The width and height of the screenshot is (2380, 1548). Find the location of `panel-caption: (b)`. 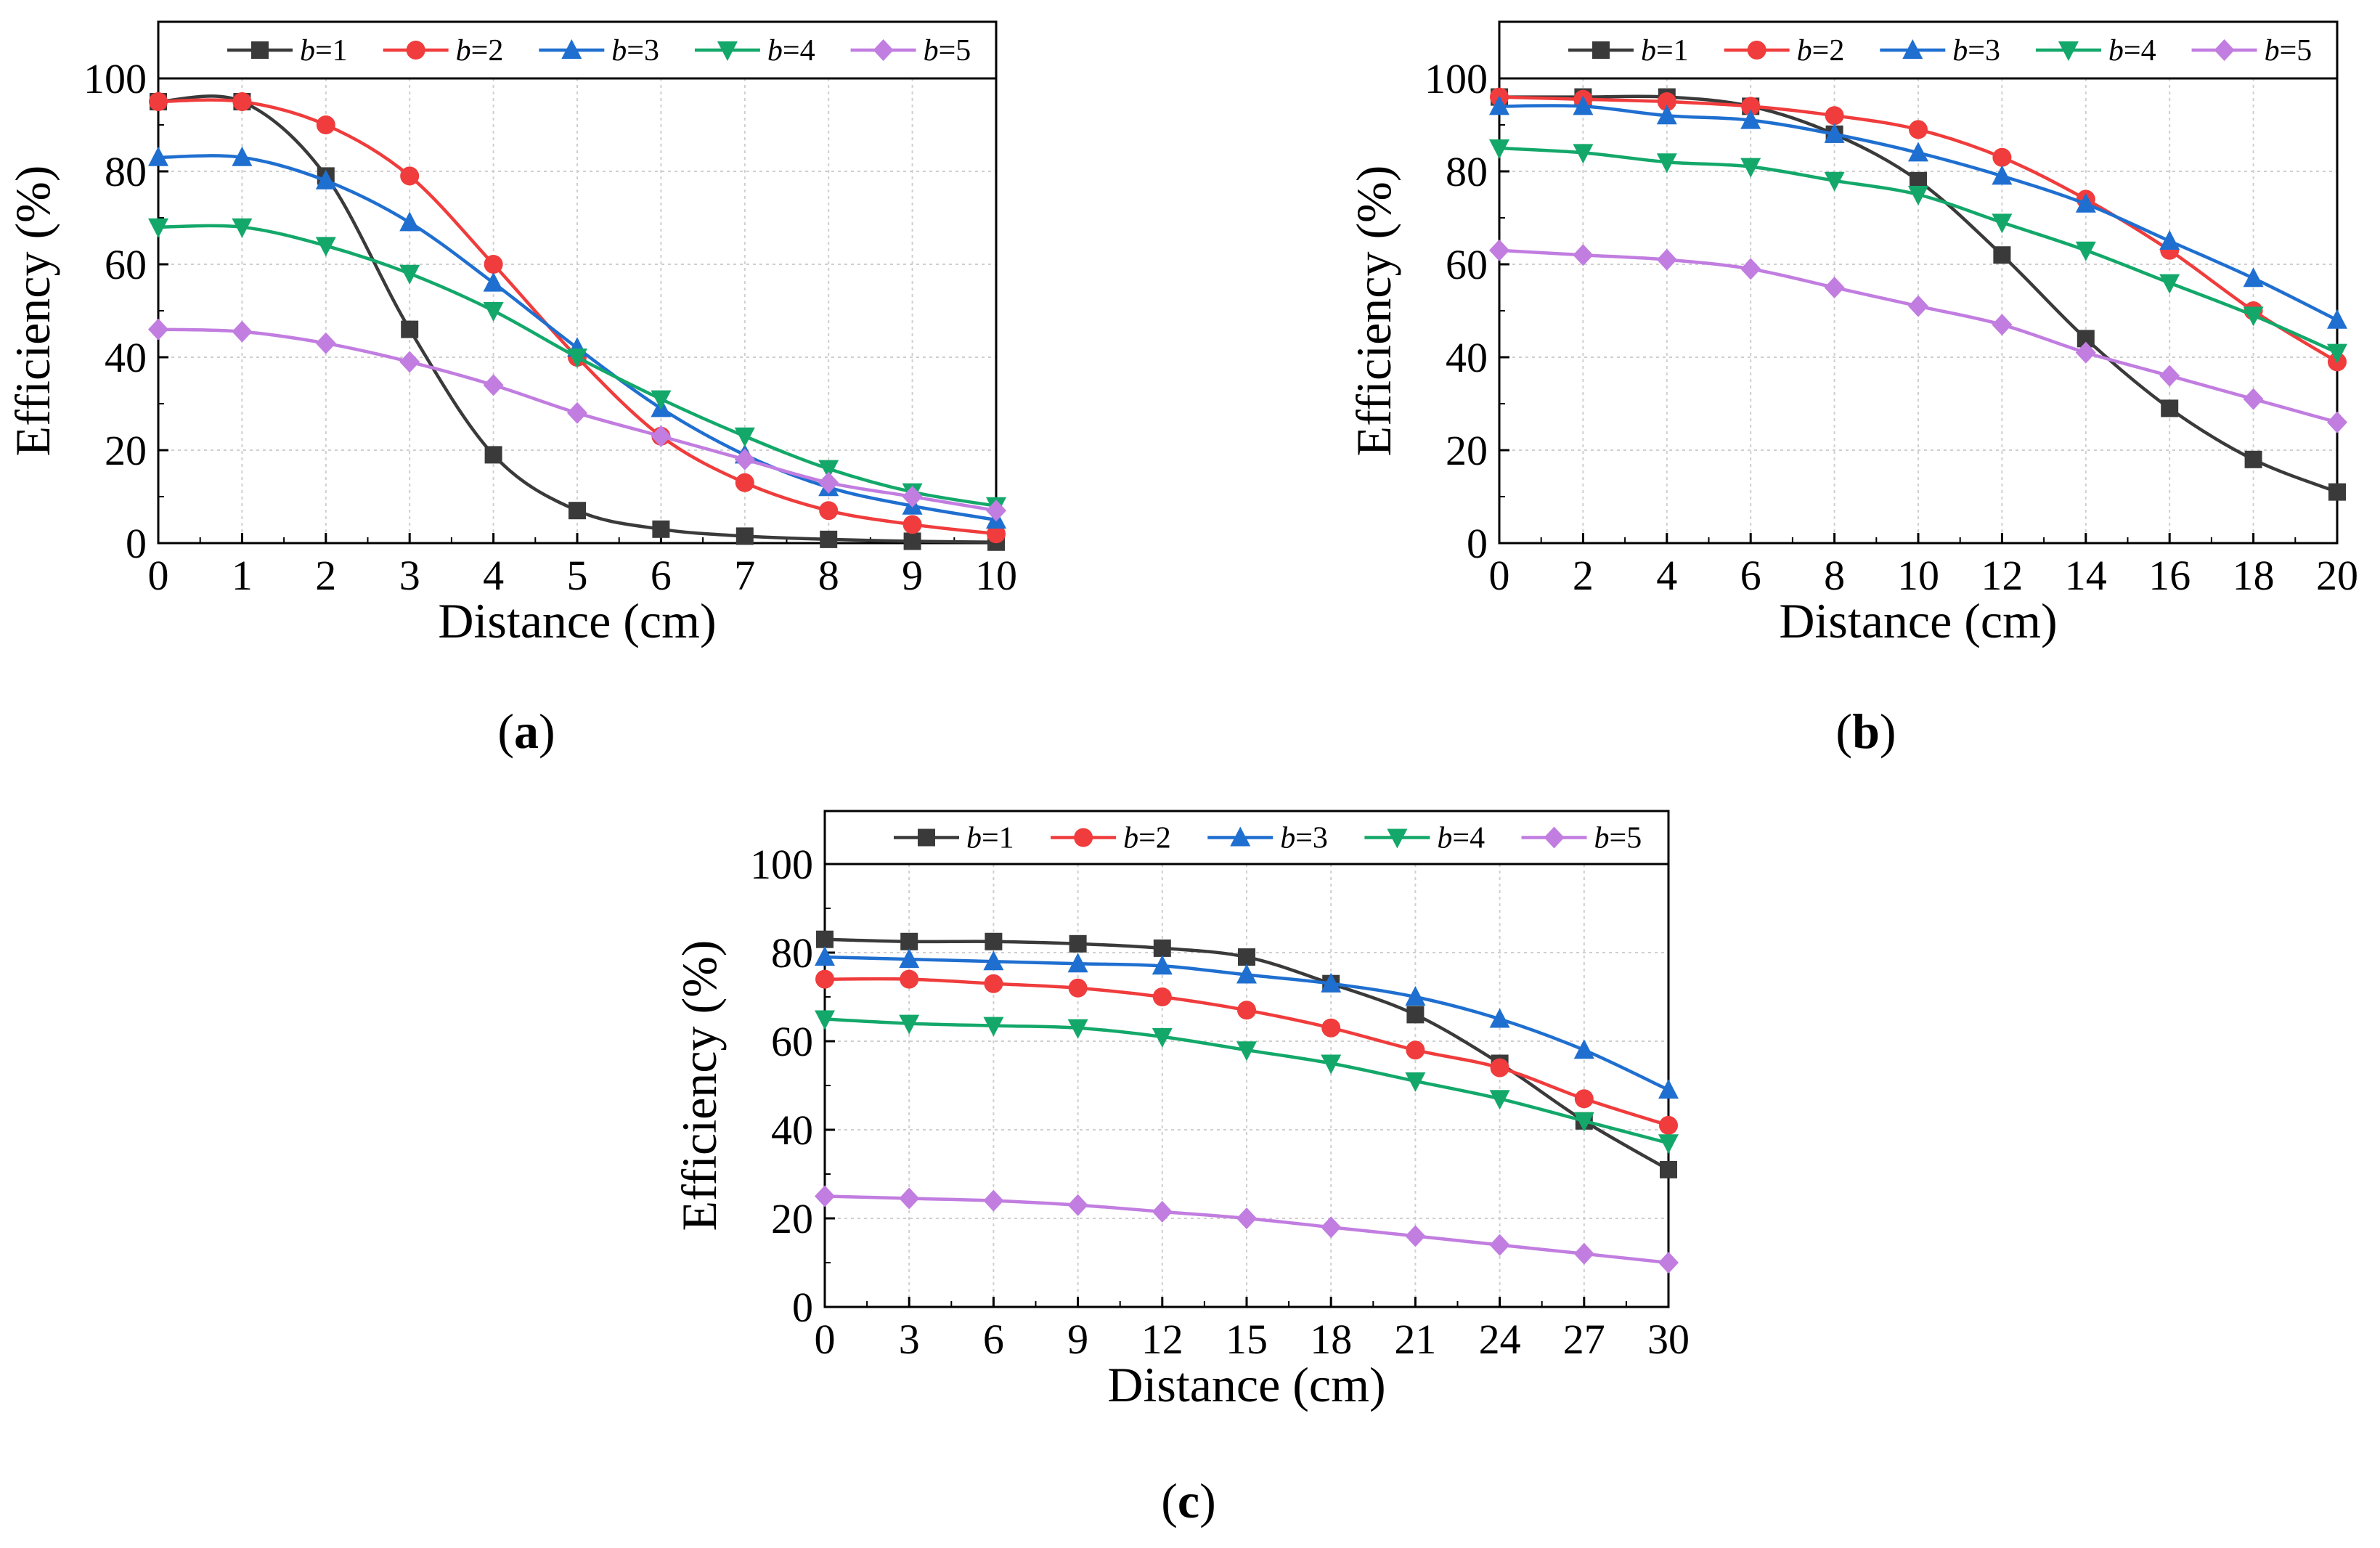

panel-caption: (b) is located at coordinates (1865, 731).